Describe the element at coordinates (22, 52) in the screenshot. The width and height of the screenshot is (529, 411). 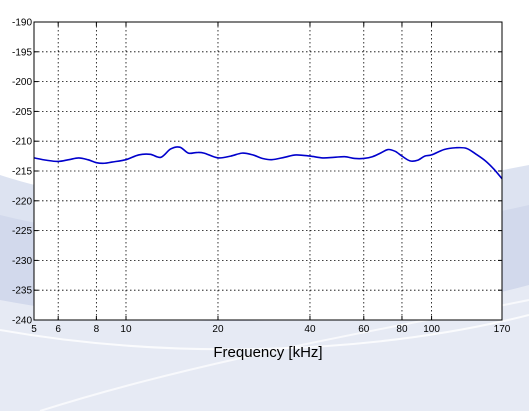
I see `y-tick-label: -195` at that location.